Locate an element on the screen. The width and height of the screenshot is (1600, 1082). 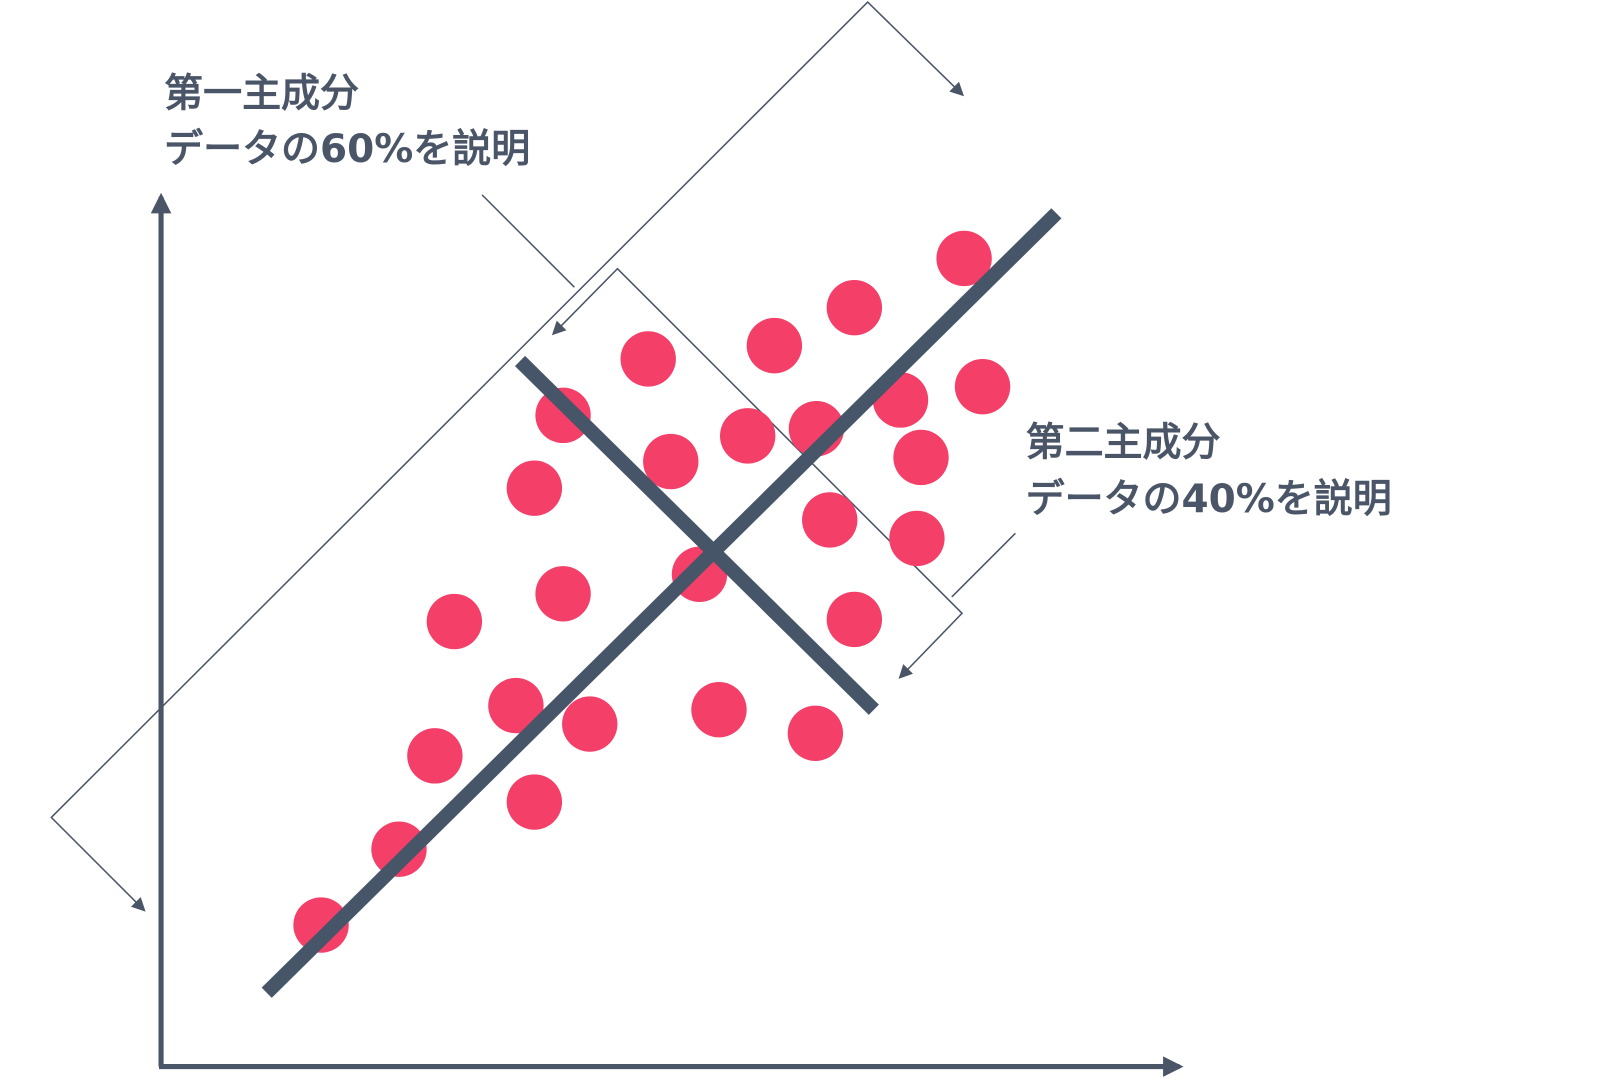
pc1-leader is located at coordinates (528, 241).